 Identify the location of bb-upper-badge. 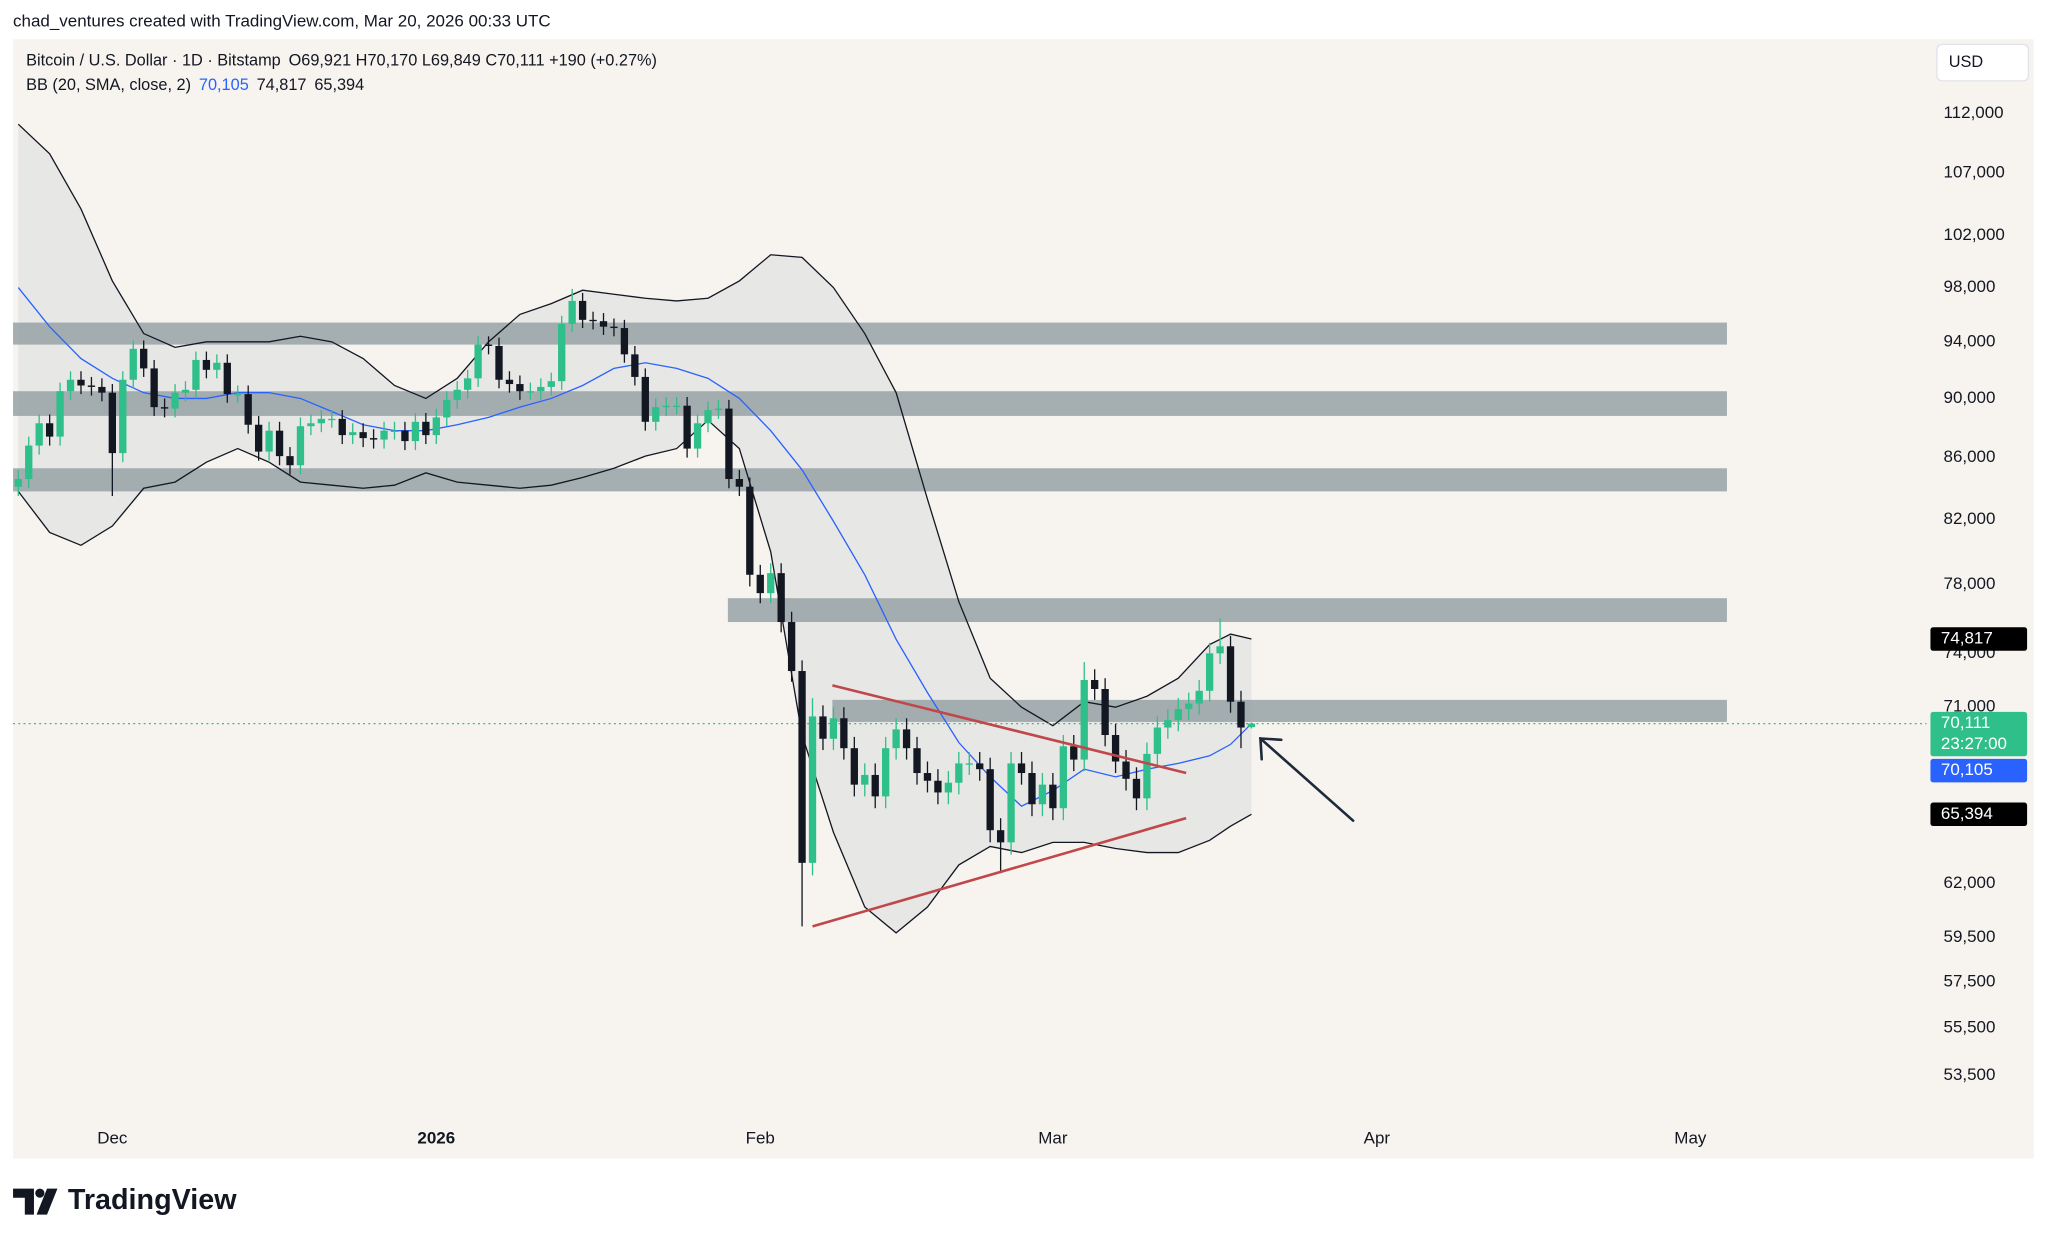
(1979, 639).